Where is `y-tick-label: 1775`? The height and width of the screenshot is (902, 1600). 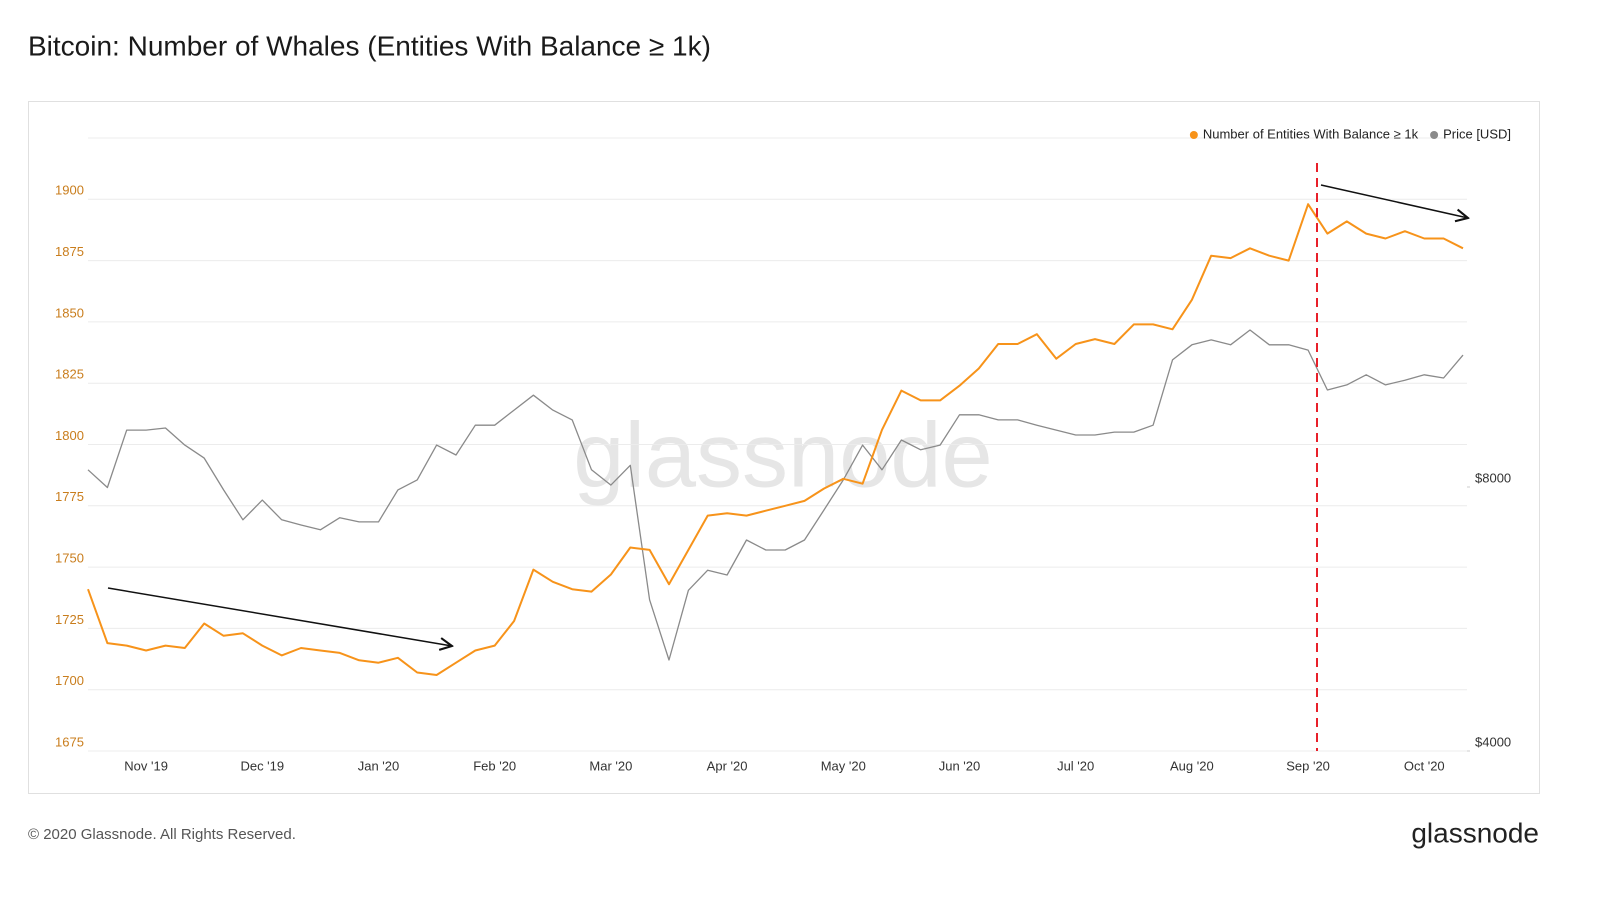 y-tick-label: 1775 is located at coordinates (69, 496).